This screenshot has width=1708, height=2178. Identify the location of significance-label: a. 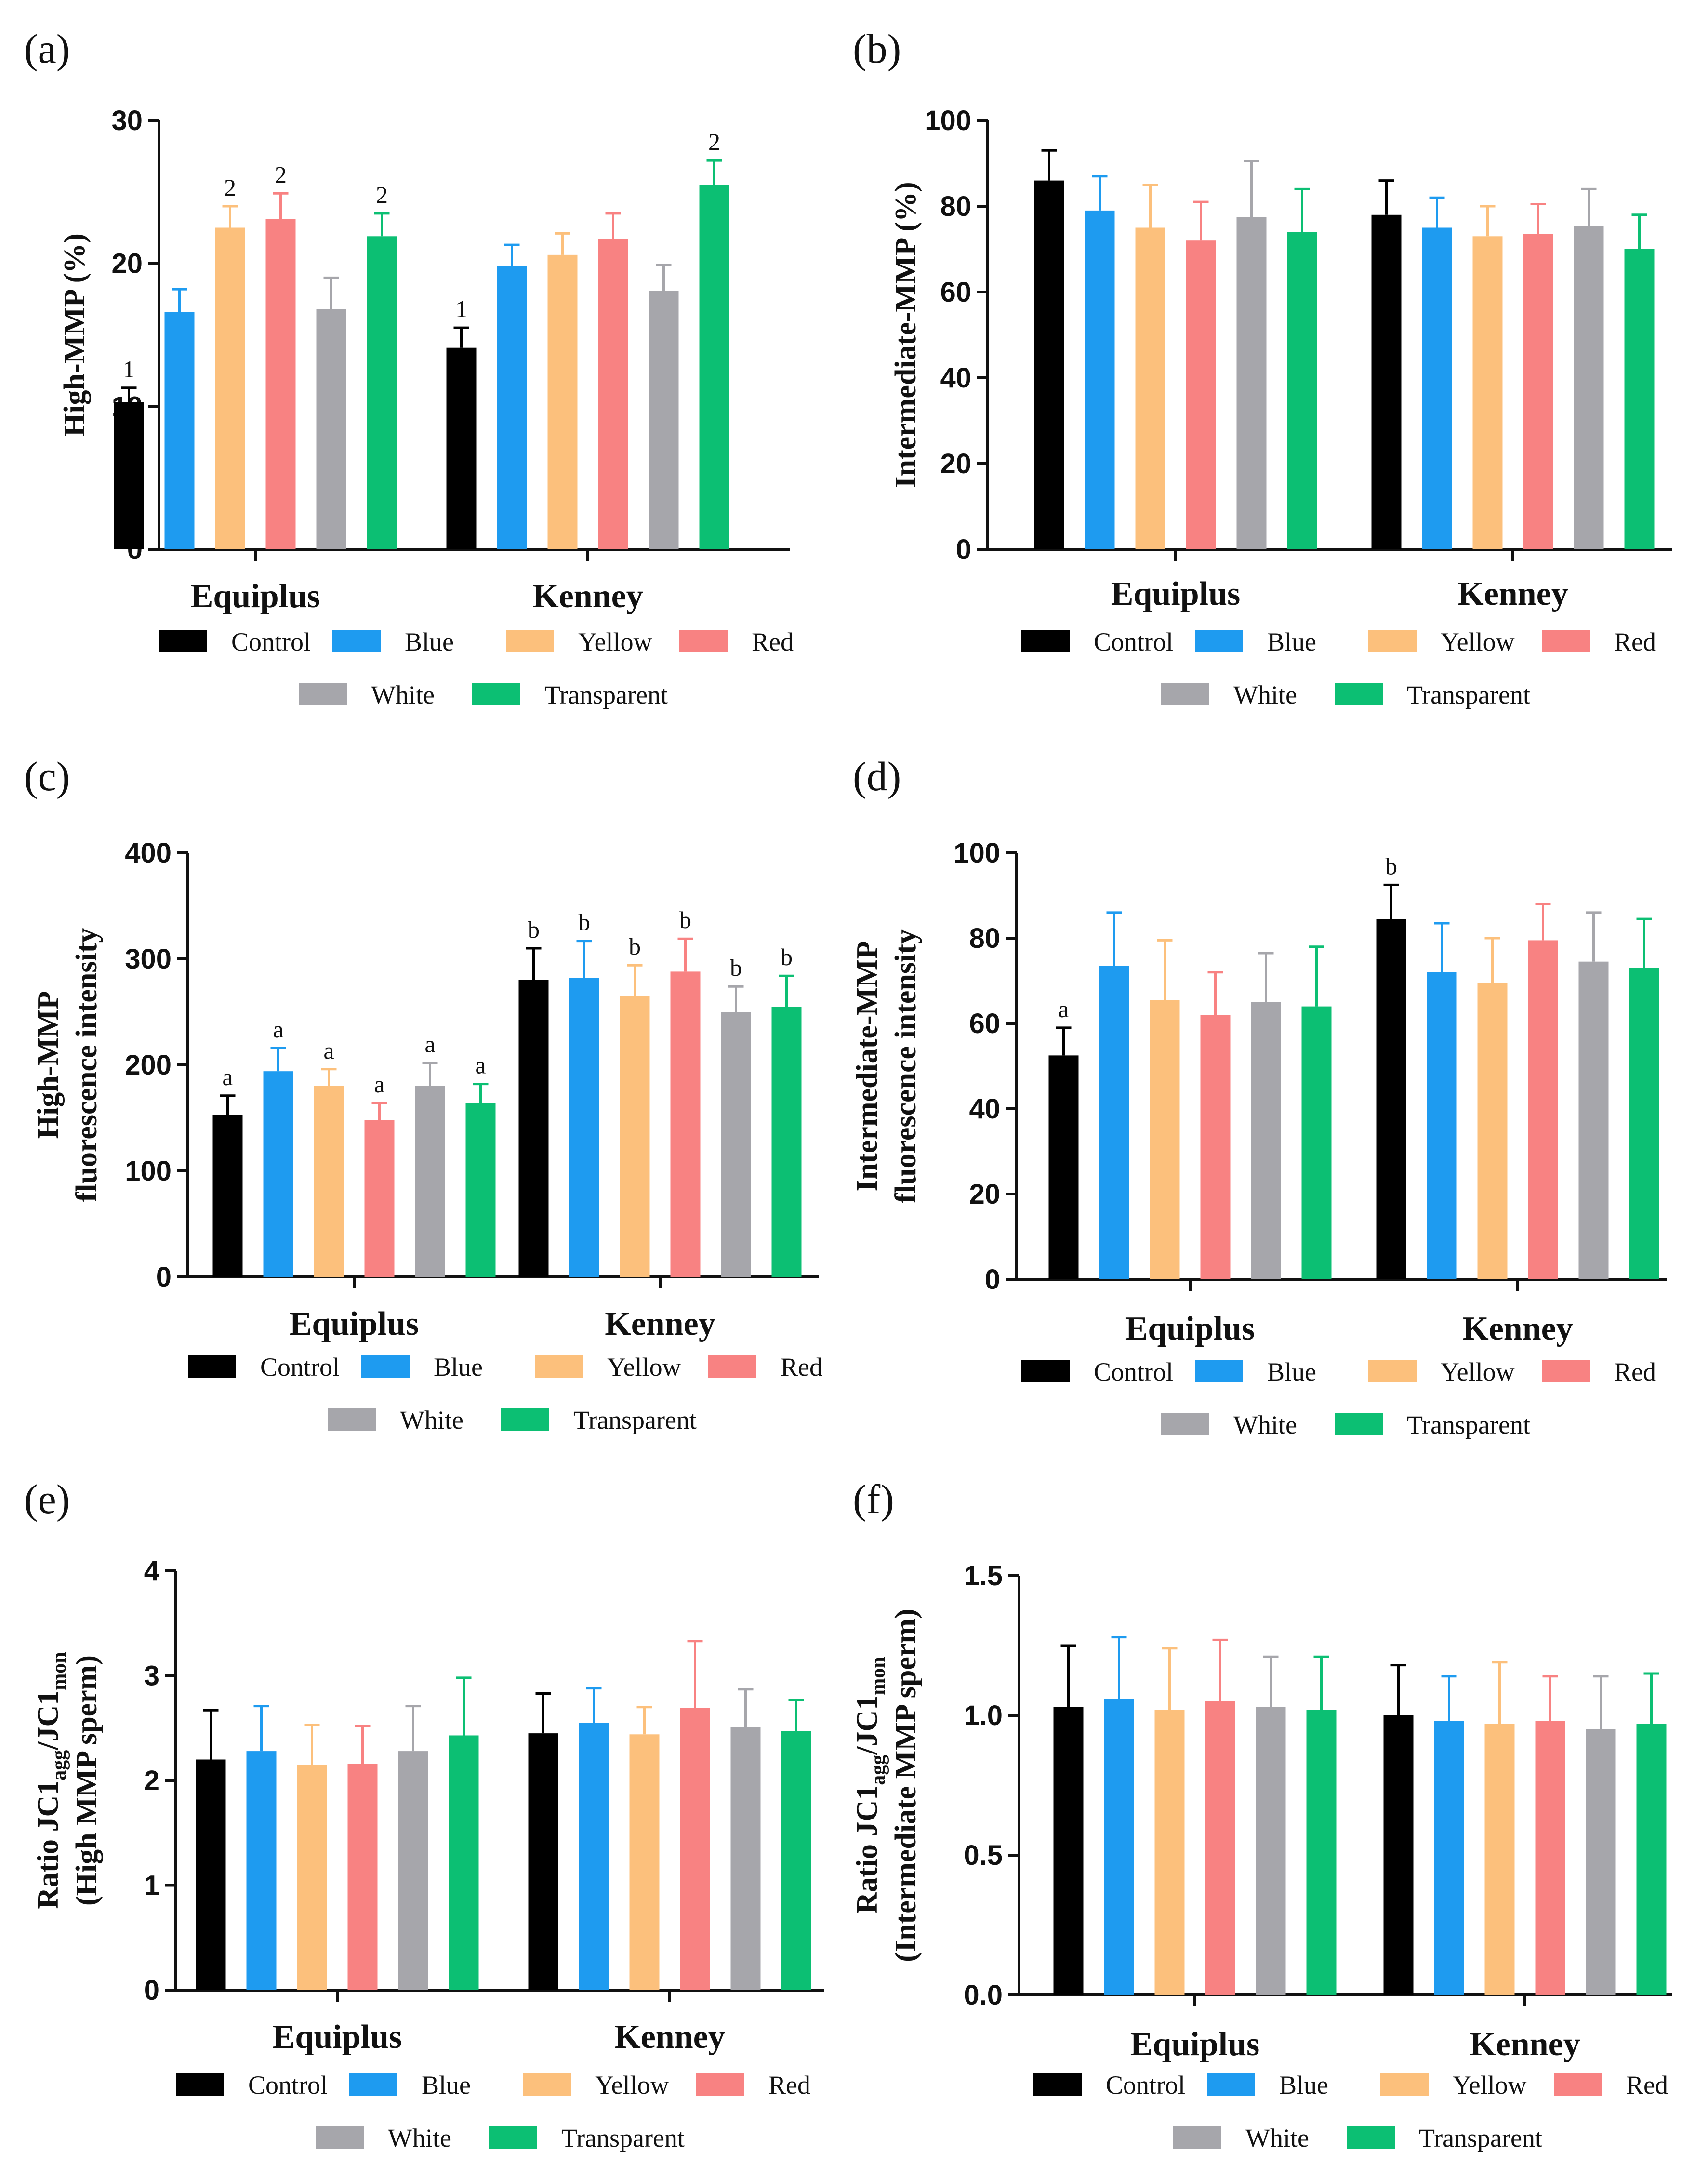
(481, 1065).